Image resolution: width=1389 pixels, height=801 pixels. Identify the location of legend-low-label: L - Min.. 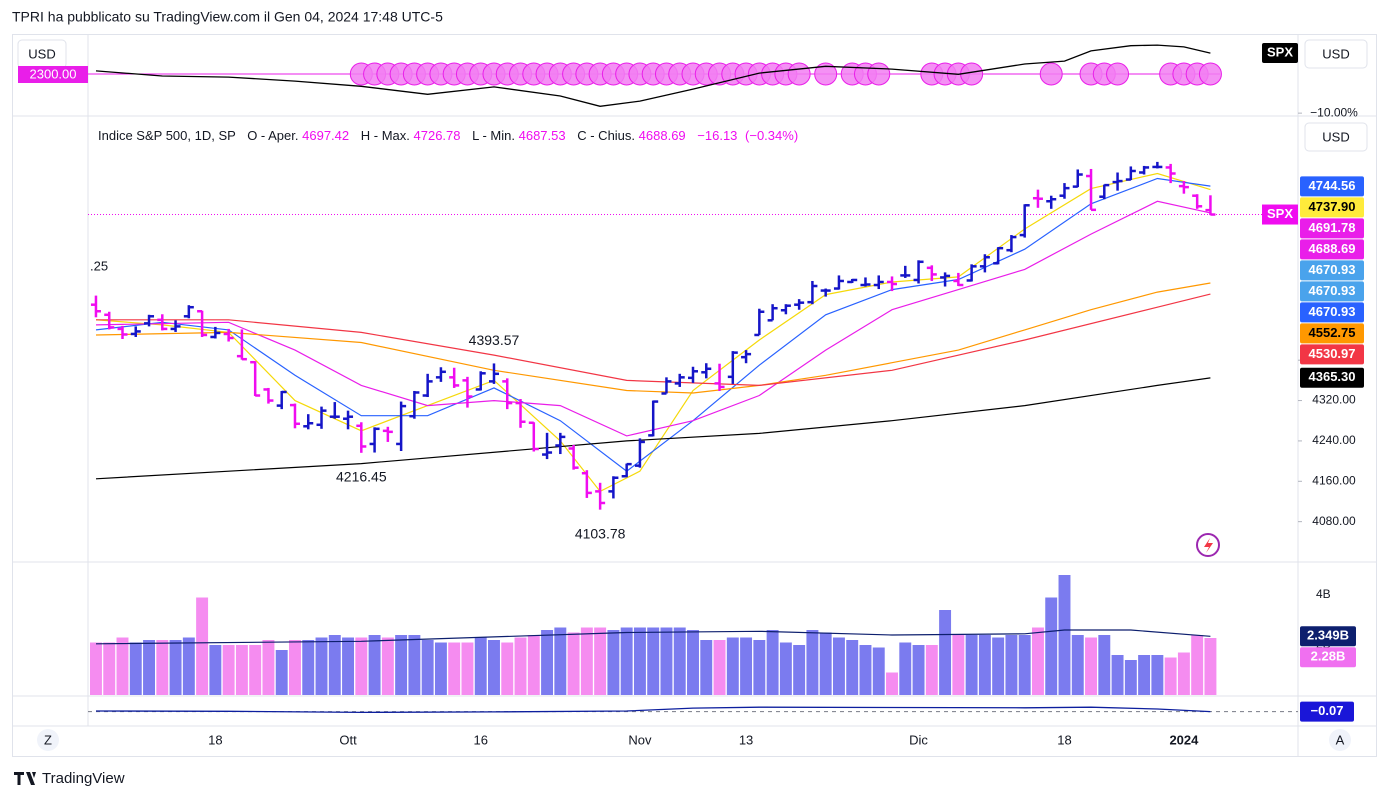
(493, 135).